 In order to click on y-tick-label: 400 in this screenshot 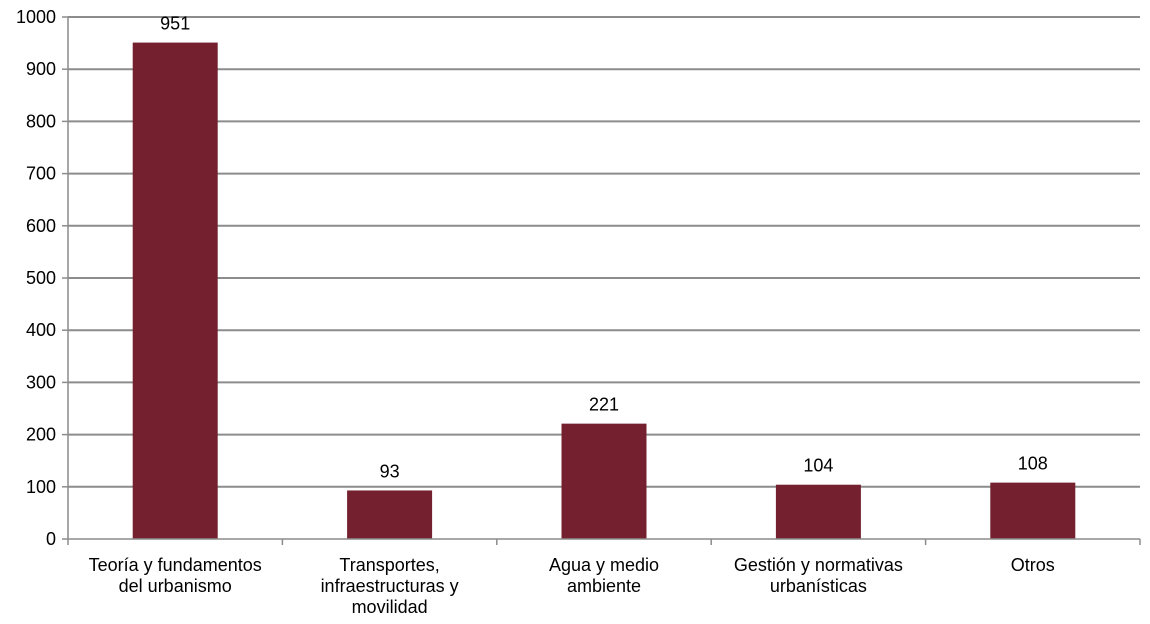, I will do `click(41, 330)`.